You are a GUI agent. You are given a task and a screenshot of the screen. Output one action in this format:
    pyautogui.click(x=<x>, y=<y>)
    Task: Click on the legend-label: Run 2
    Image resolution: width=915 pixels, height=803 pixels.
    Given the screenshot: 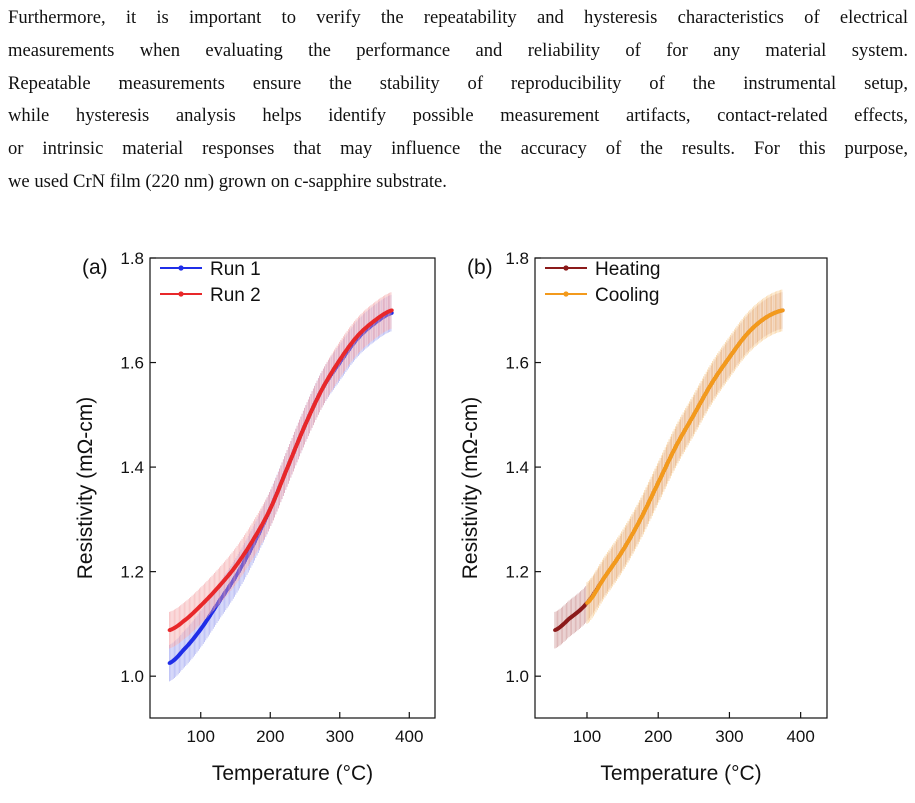 What is the action you would take?
    pyautogui.click(x=235, y=295)
    